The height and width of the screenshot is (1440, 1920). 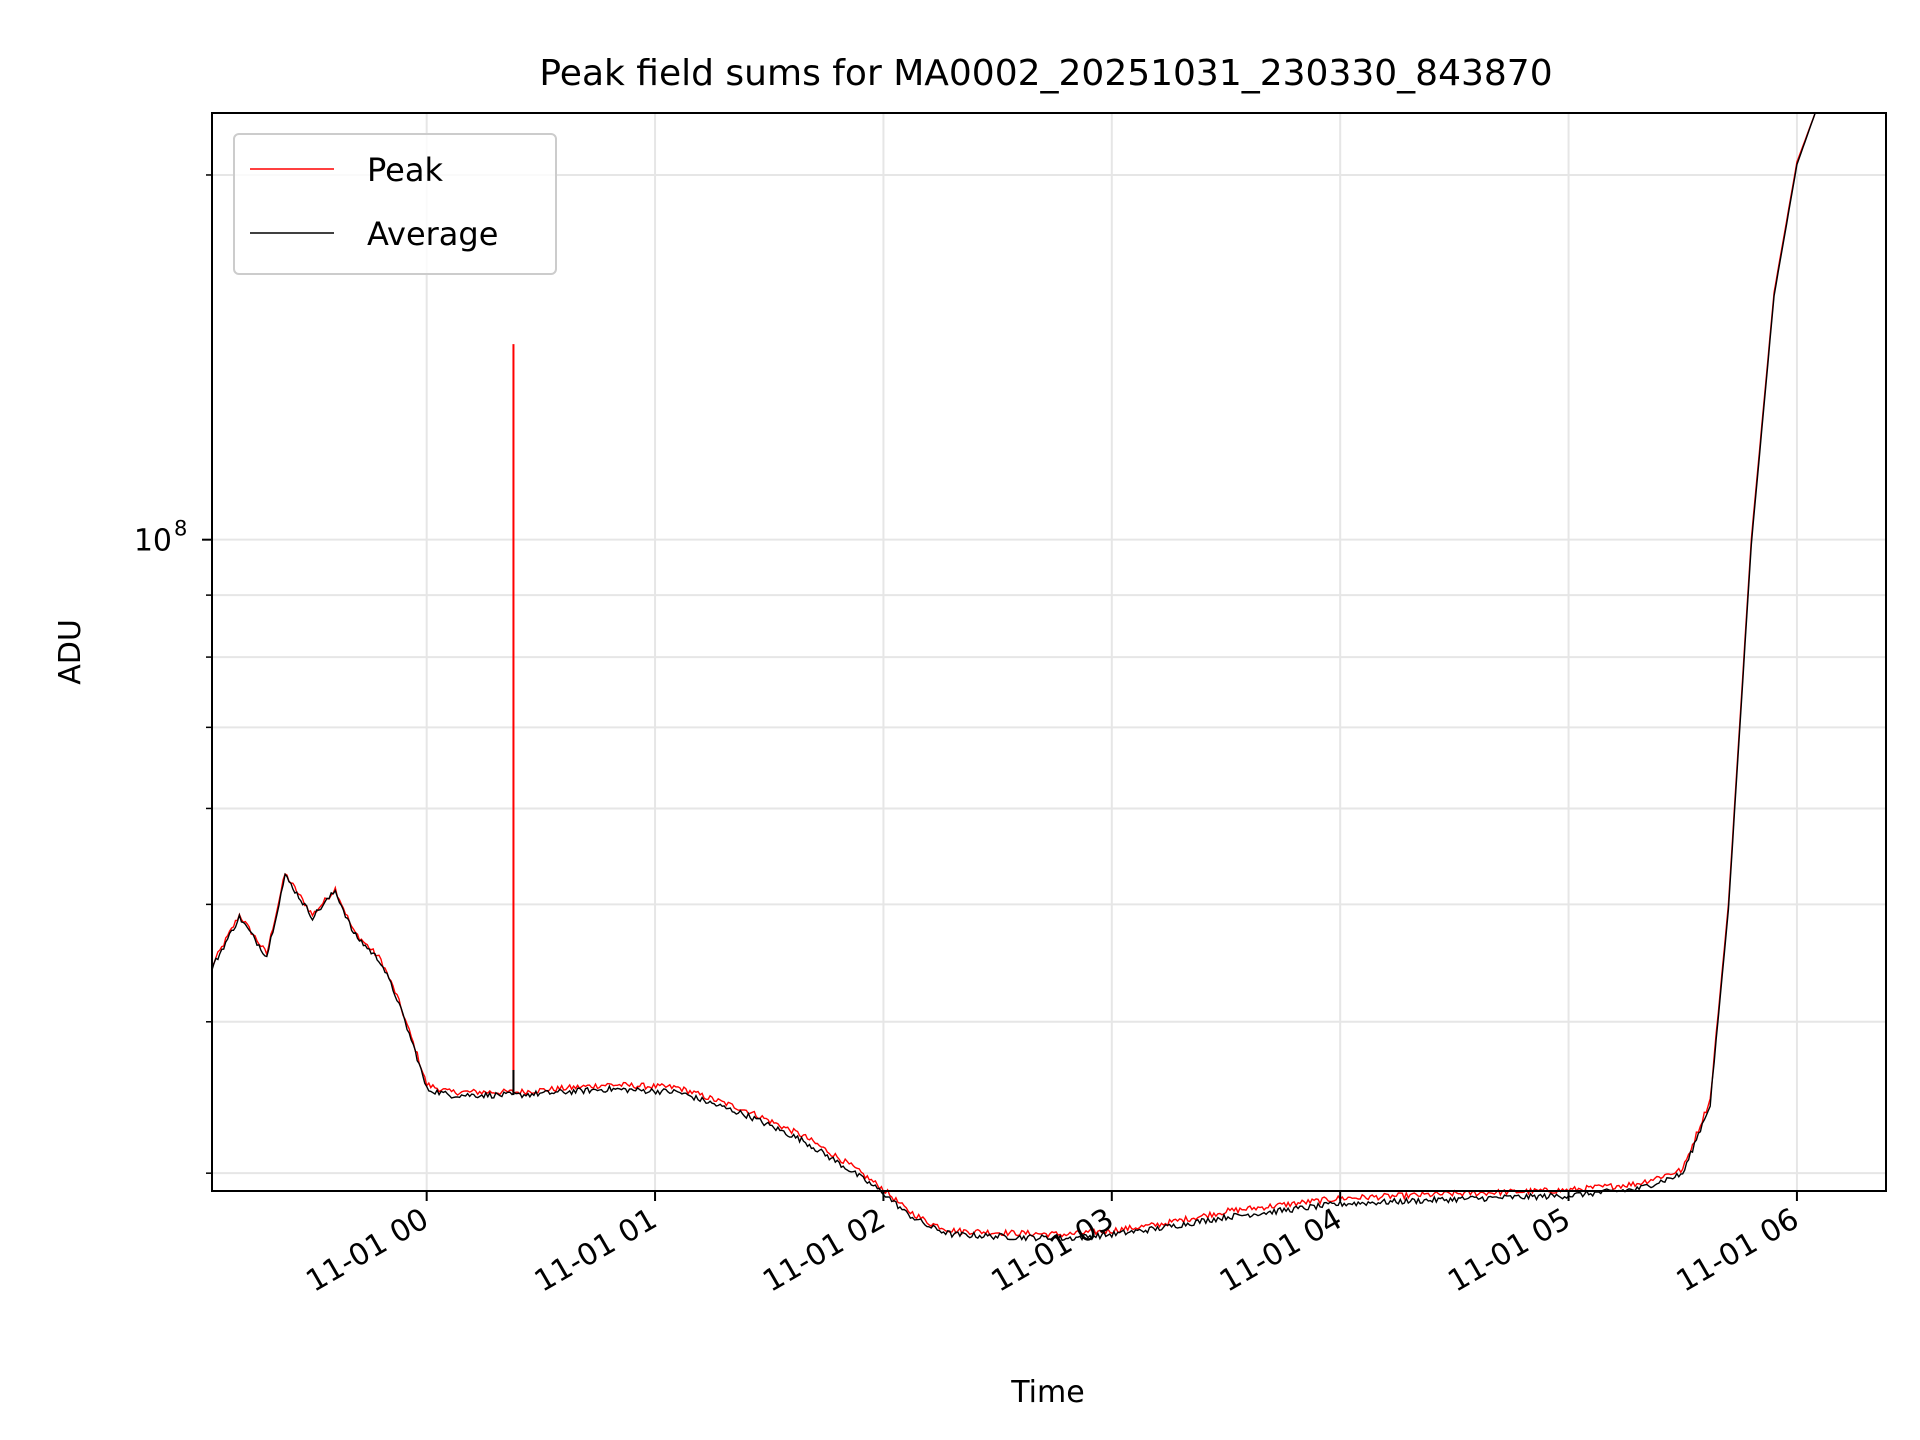 I want to click on y-tick-label-base: 10, so click(x=153, y=541).